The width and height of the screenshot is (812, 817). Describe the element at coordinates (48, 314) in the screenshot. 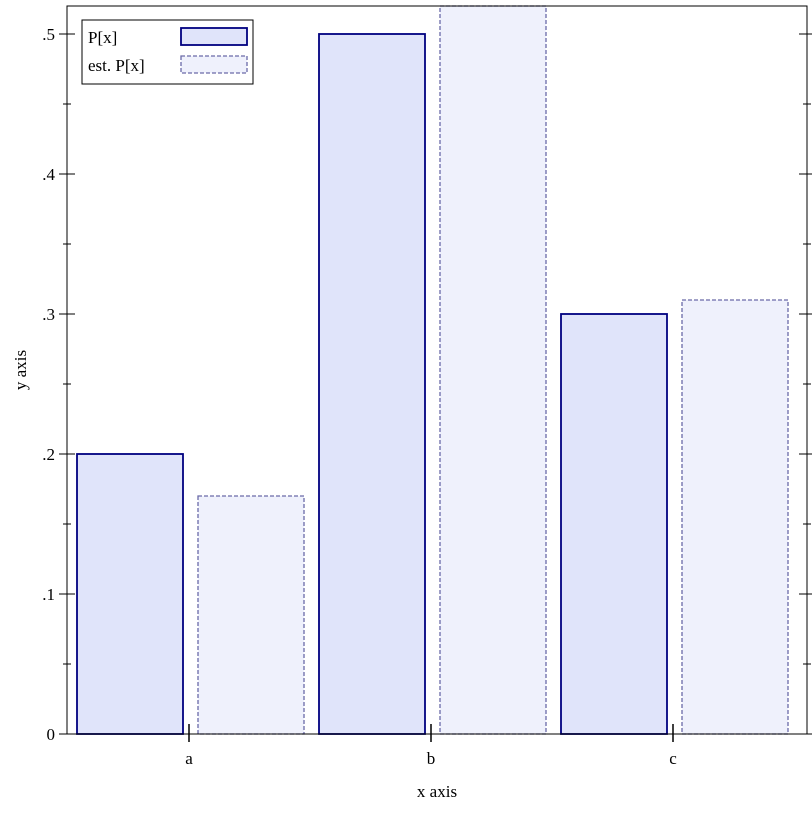

I see `y-tick-label: .3` at that location.